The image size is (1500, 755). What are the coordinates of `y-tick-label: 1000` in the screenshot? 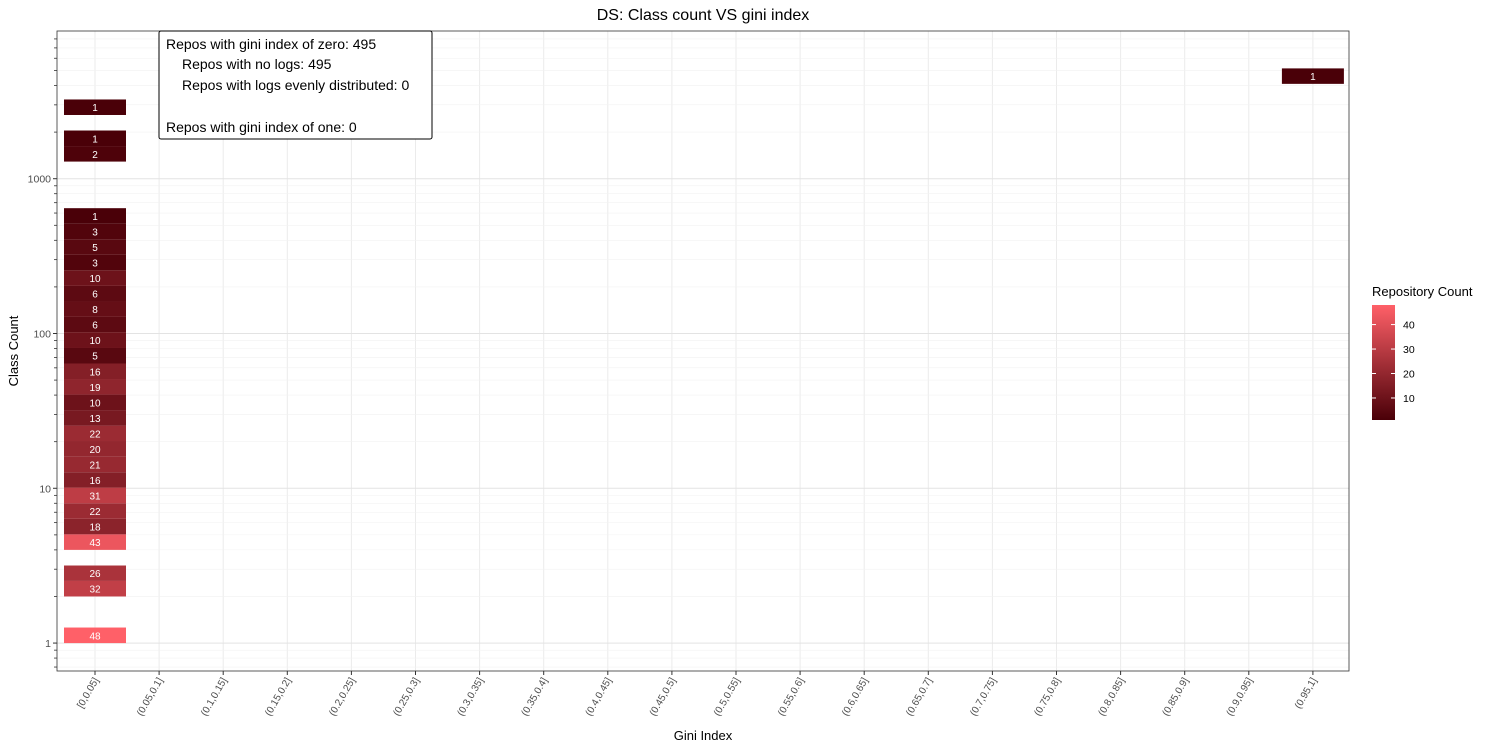 It's located at (40, 180).